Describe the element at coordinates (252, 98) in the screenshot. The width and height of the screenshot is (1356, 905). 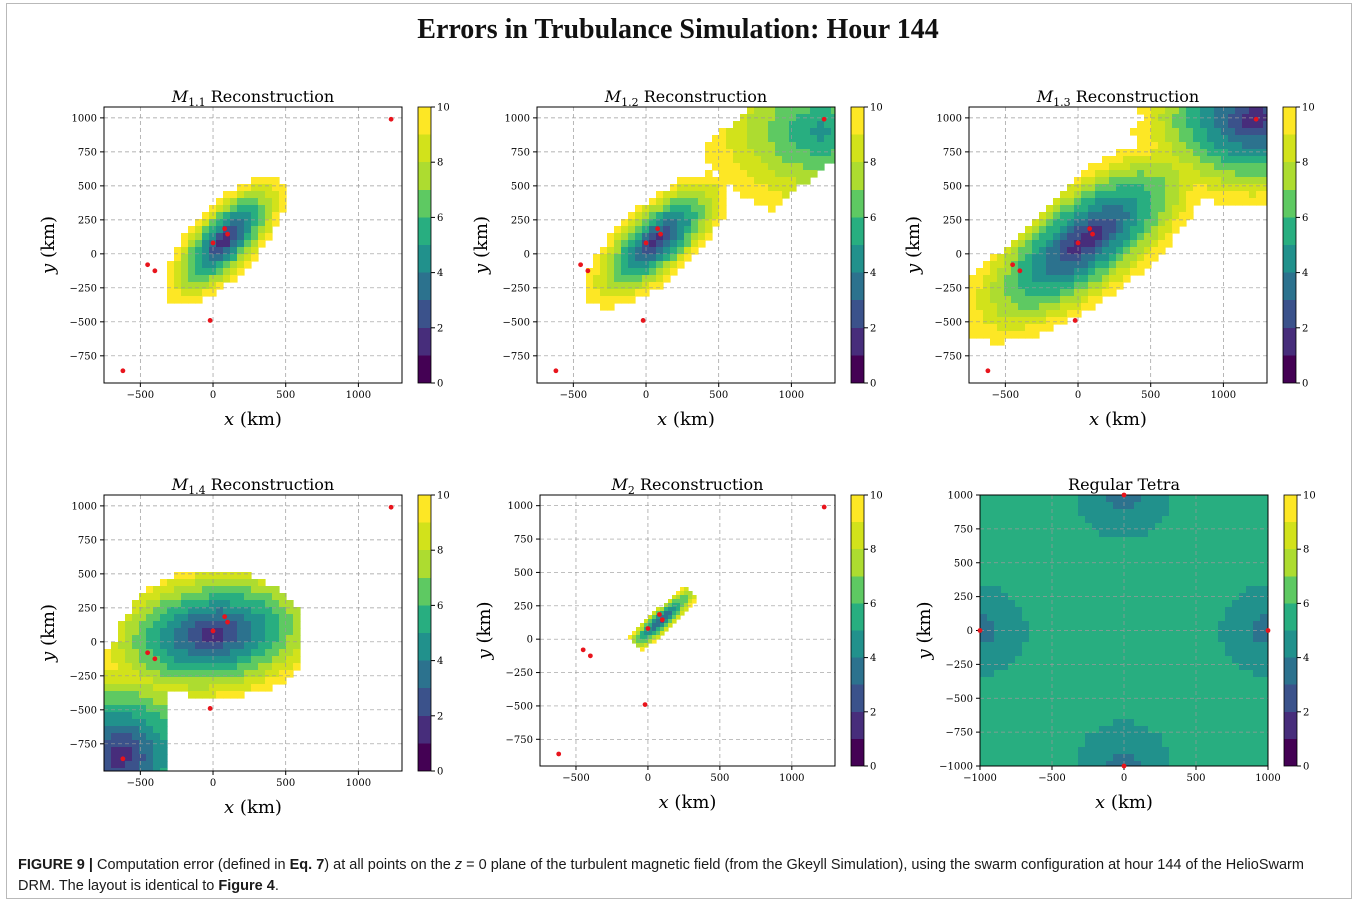
I see `panel-title: M1.1 Reconstruction` at that location.